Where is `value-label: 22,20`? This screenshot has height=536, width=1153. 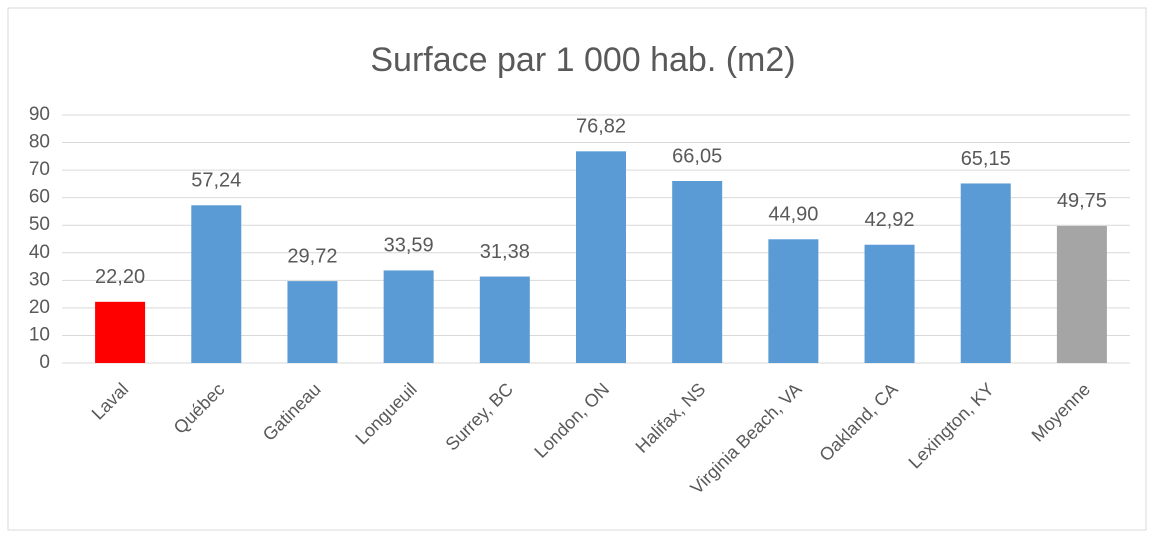
value-label: 22,20 is located at coordinates (120, 277).